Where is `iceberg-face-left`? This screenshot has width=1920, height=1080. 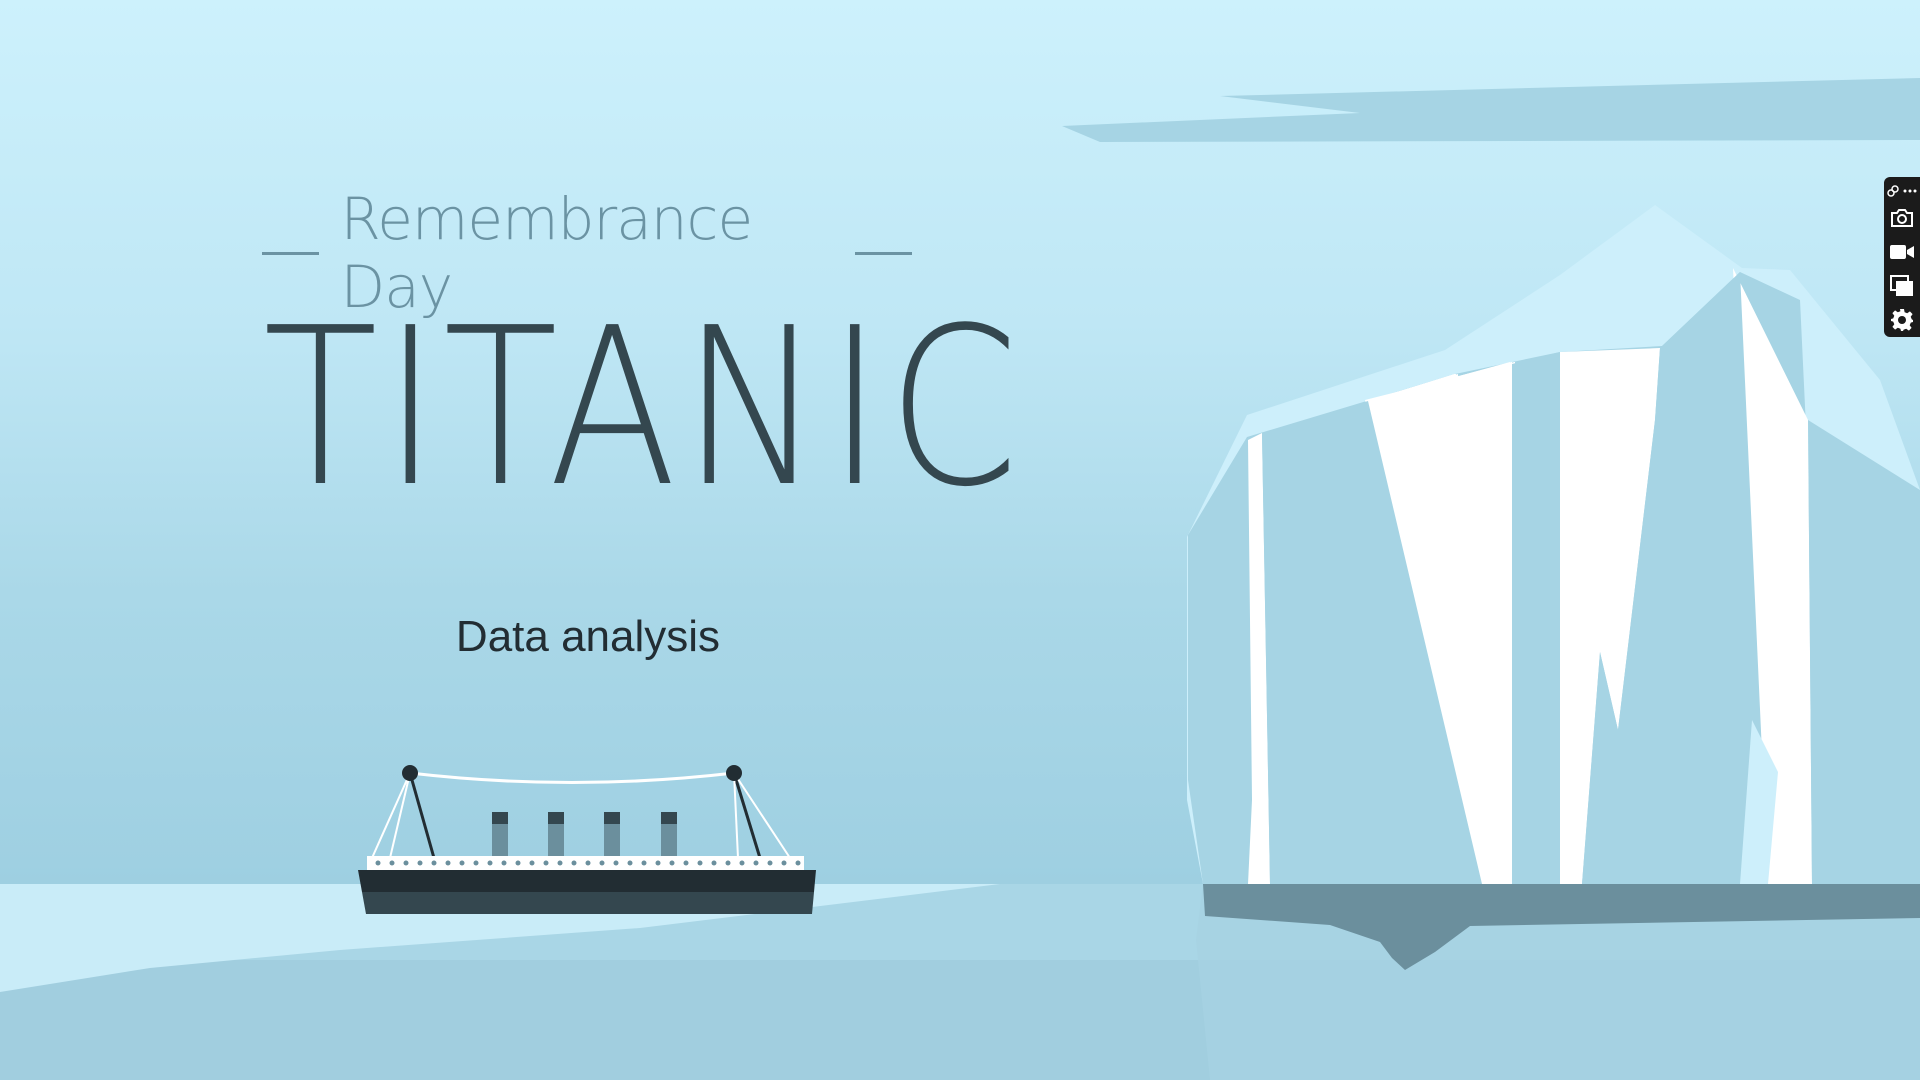 iceberg-face-left is located at coordinates (1372, 642).